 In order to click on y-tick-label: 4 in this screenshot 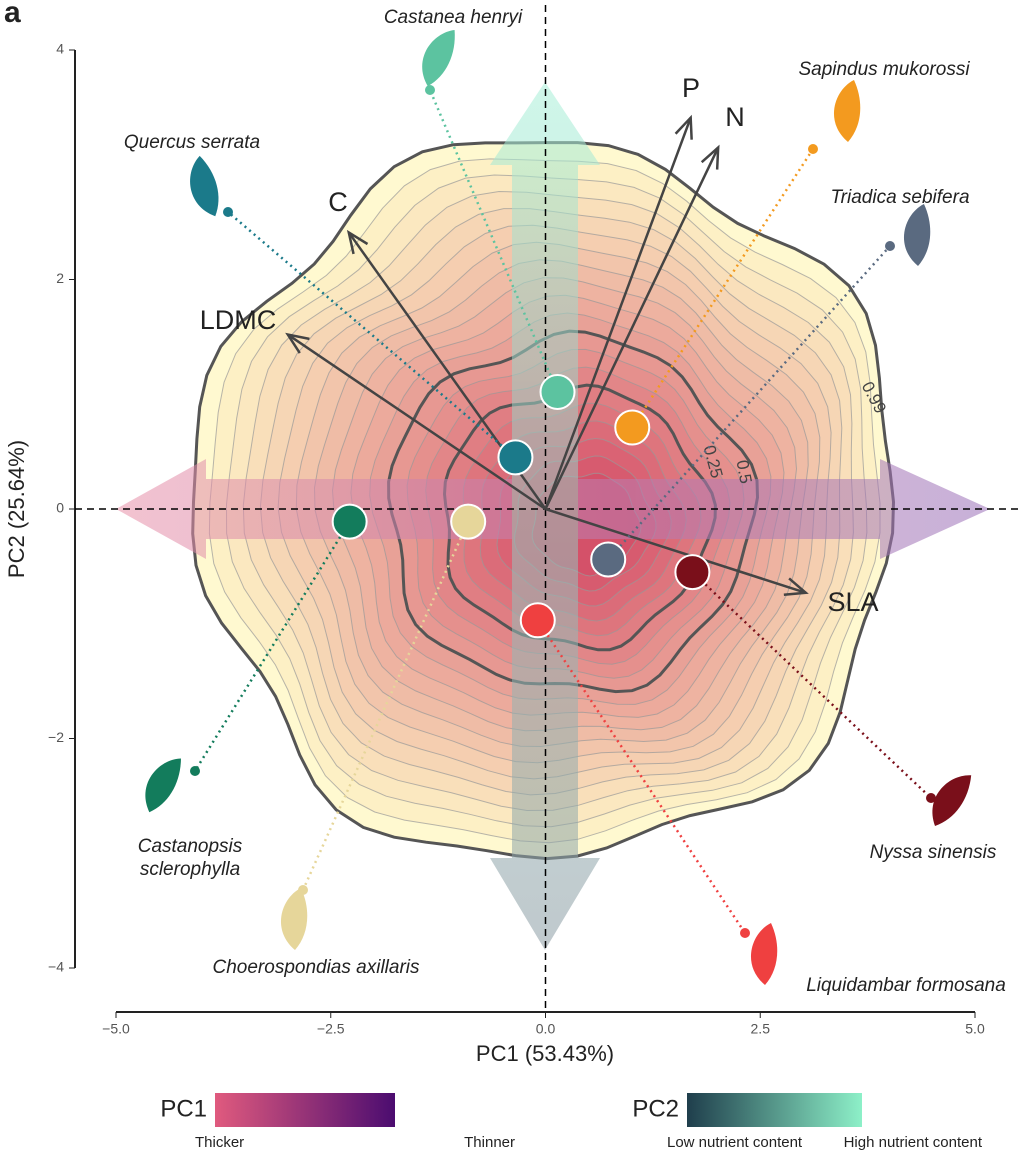, I will do `click(60, 49)`.